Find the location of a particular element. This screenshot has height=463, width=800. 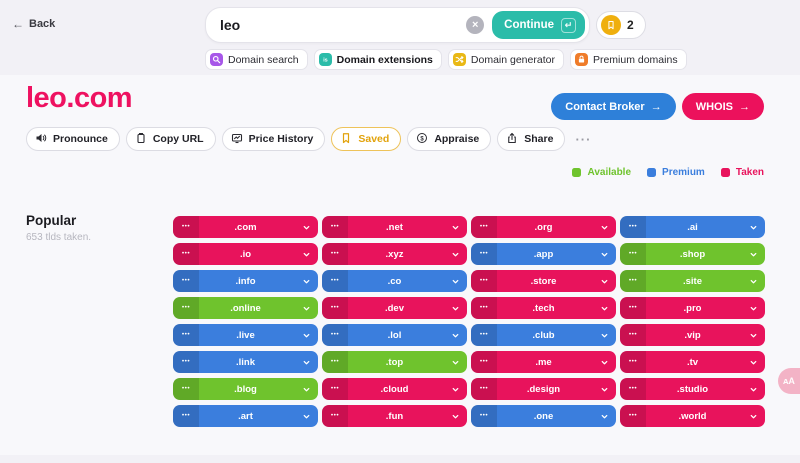

tld-pill-io: ••• .io is located at coordinates (245, 254).